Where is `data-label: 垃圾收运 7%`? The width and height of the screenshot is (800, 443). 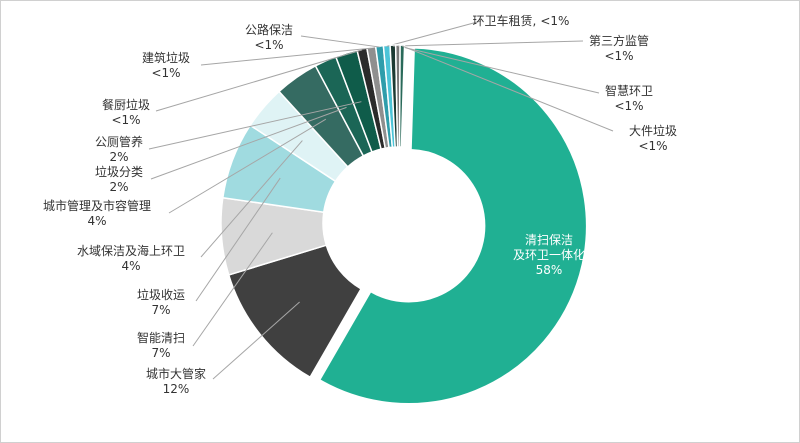 data-label: 垃圾收运 7% is located at coordinates (161, 303).